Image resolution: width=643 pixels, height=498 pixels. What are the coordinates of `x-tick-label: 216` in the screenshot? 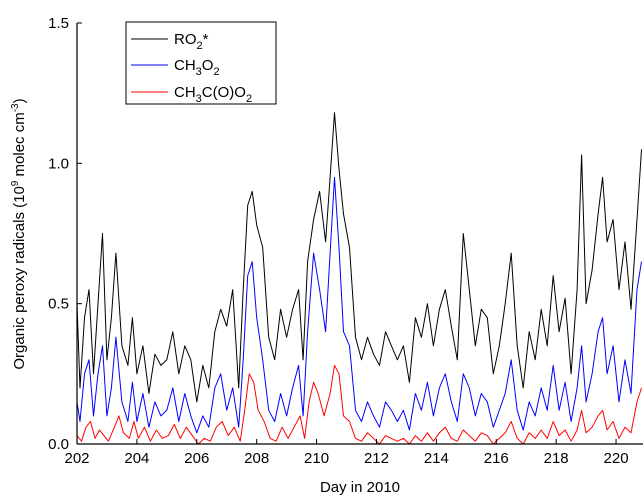 It's located at (496, 458).